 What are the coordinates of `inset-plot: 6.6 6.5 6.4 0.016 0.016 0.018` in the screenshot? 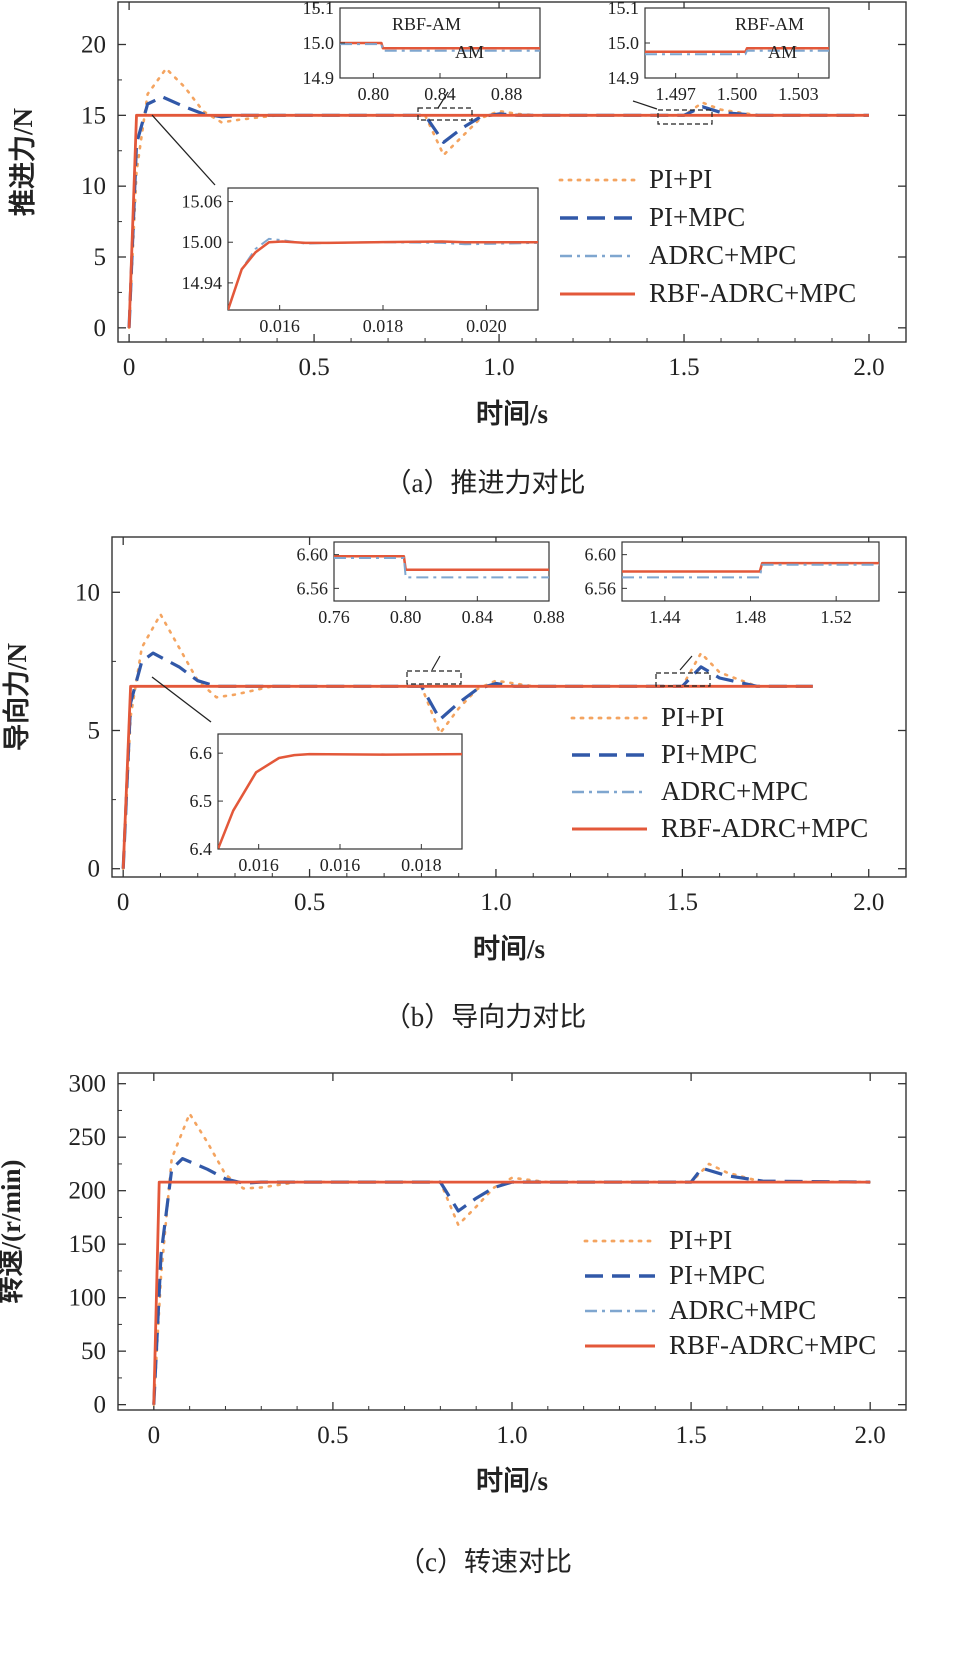 It's located at (326, 804).